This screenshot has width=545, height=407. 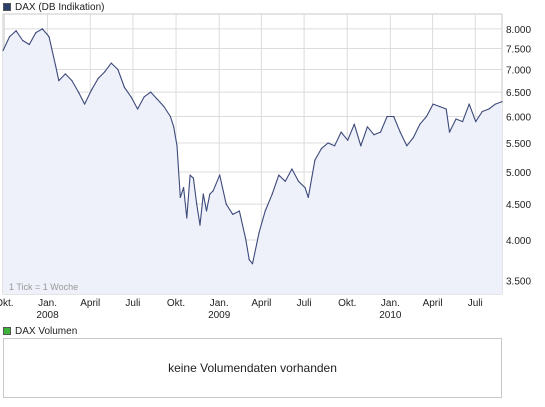 I want to click on x-year-label: 2008, so click(x=47, y=315).